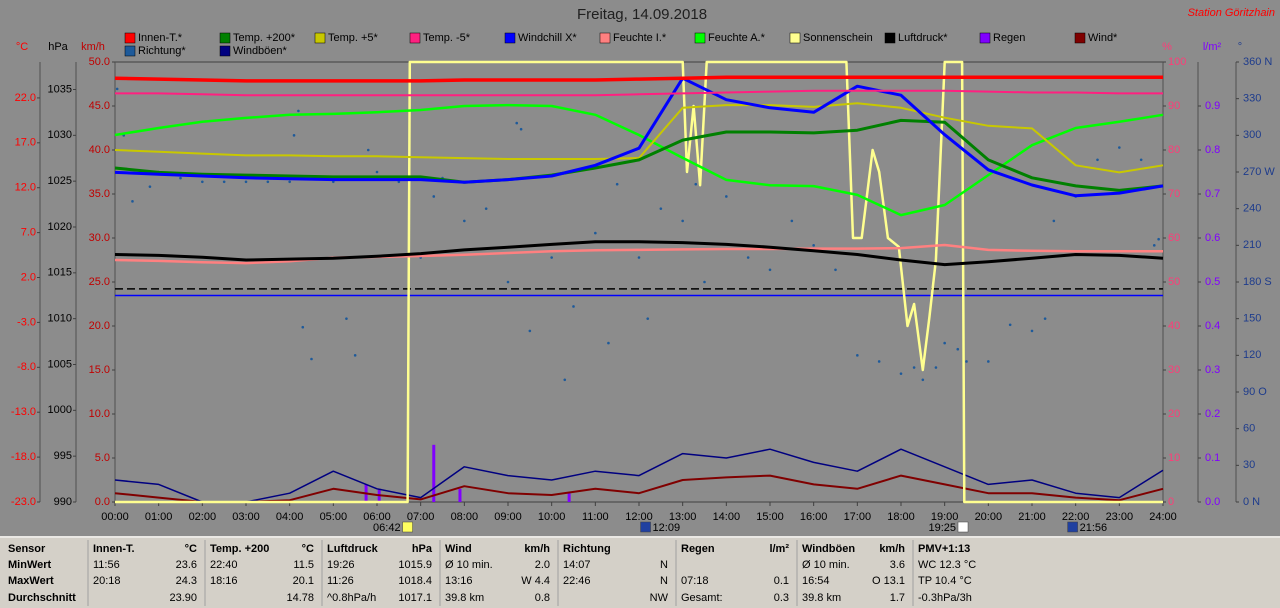  Describe the element at coordinates (22, 47) in the screenshot. I see `axis-unit: °C` at that location.